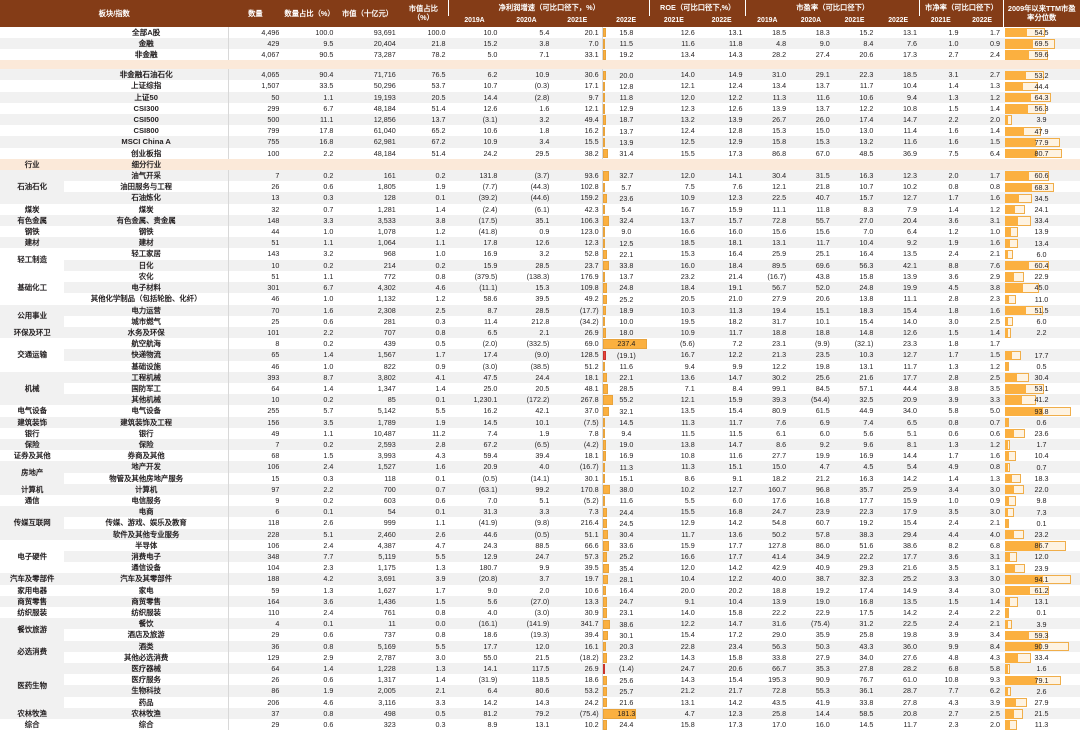 This screenshot has height=730, width=1080. What do you see at coordinates (423, 534) in the screenshot?
I see `cell-mktcap-pct: 2.6` at bounding box center [423, 534].